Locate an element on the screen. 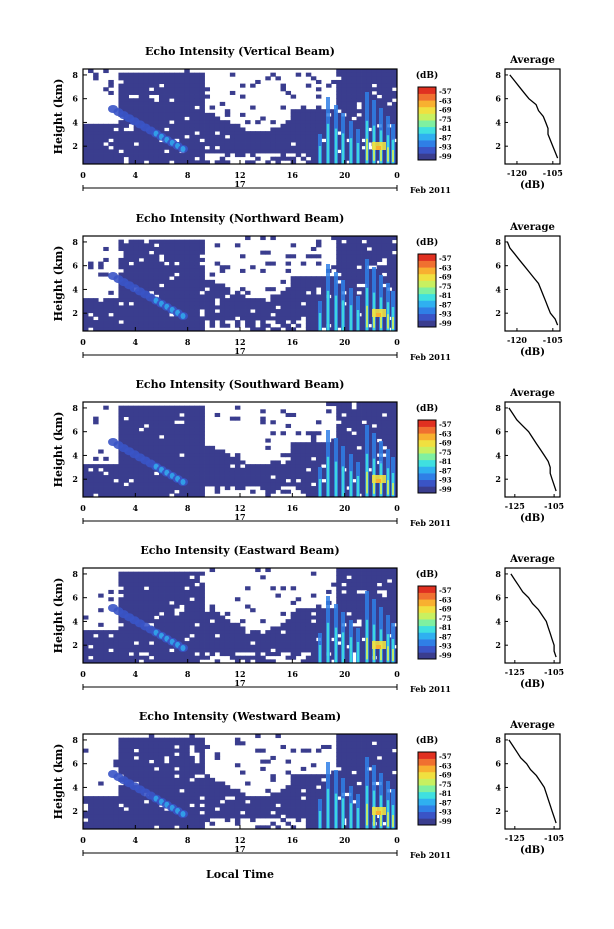 This screenshot has height=929, width=614. y-tick-label: 4 is located at coordinates (75, 455).